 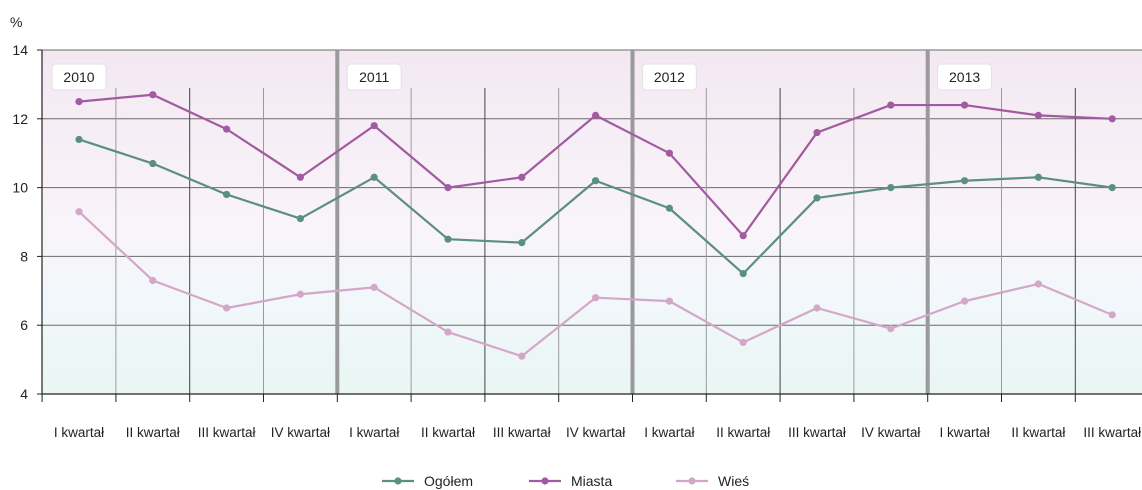 I want to click on y-tick-label: 12, so click(x=20, y=119).